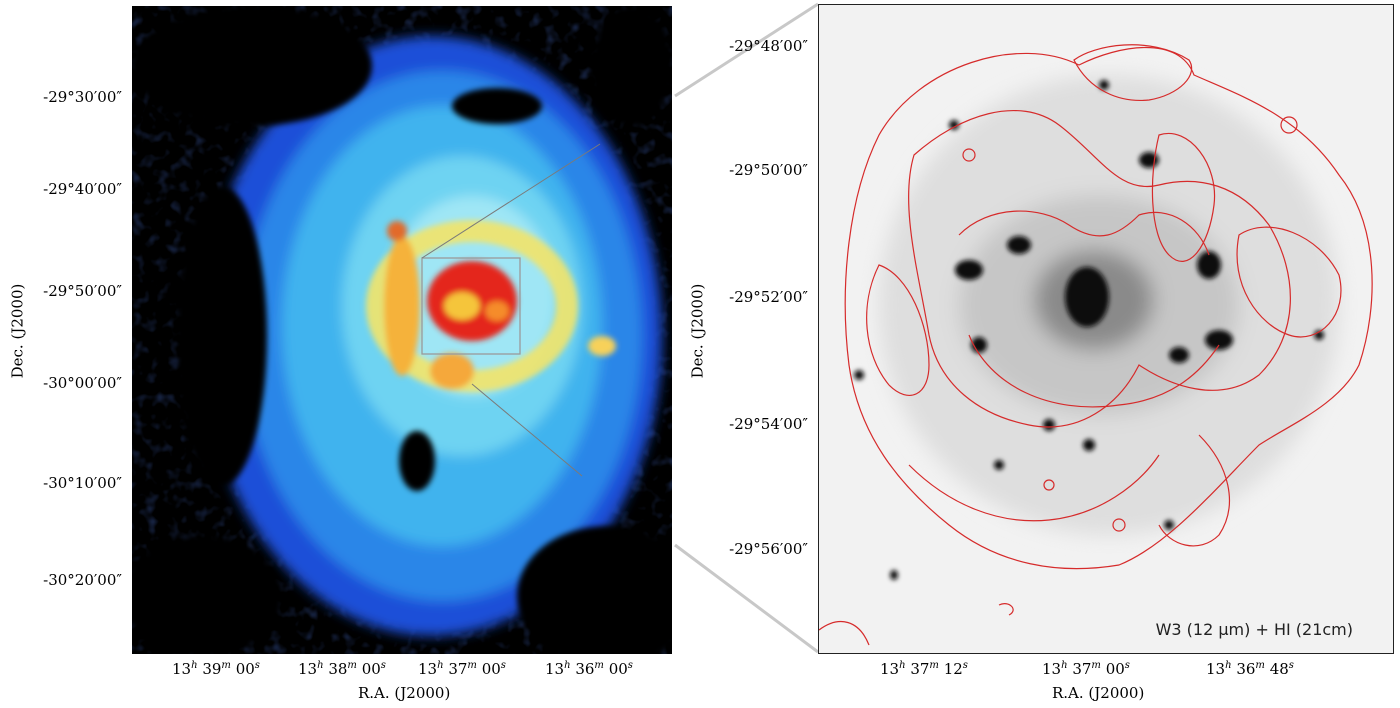  Describe the element at coordinates (589, 669) in the screenshot. I see `left-ra-tick: 13h 36m 00s` at that location.